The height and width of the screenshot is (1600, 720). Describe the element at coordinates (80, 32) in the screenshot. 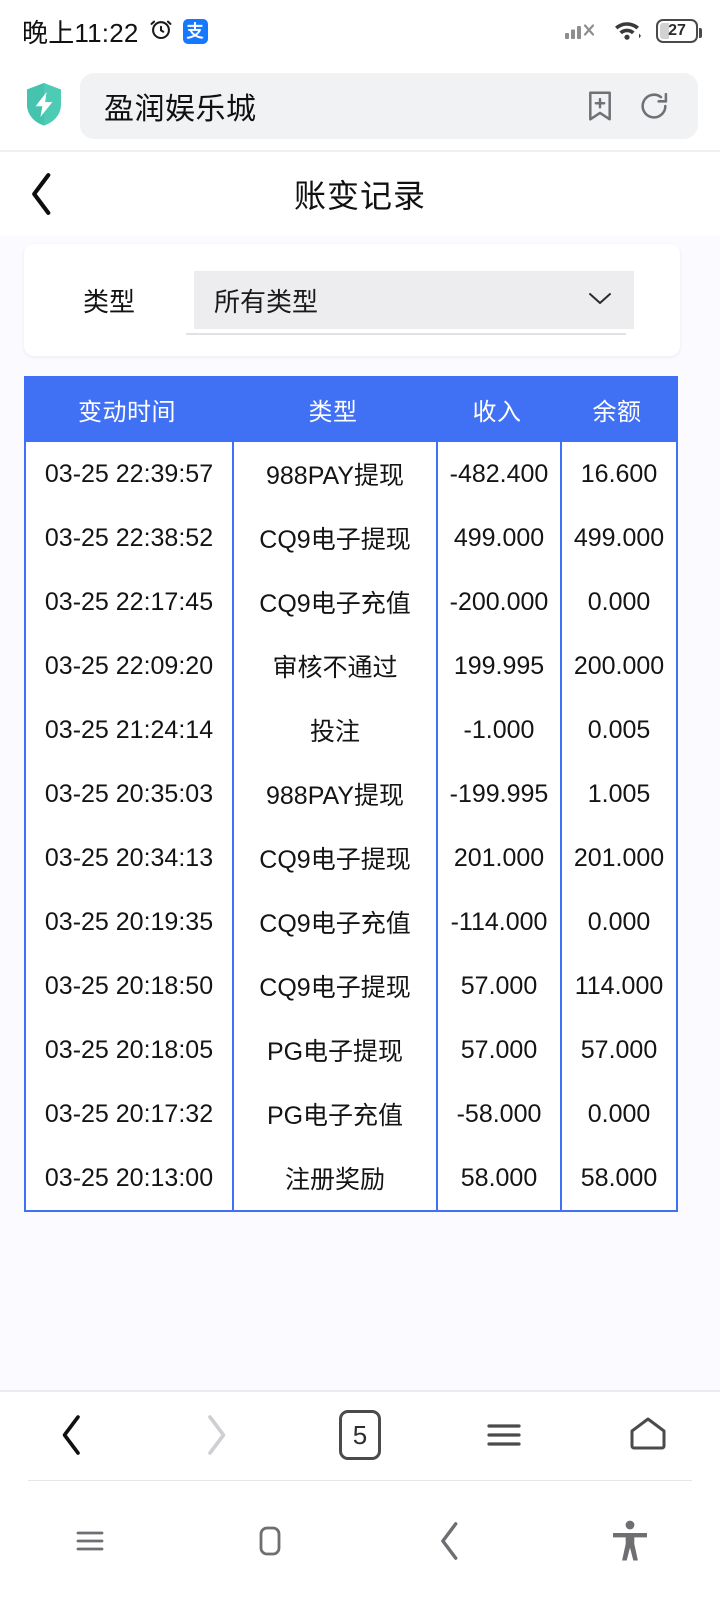

I see `status-time: 晚上11:22` at that location.